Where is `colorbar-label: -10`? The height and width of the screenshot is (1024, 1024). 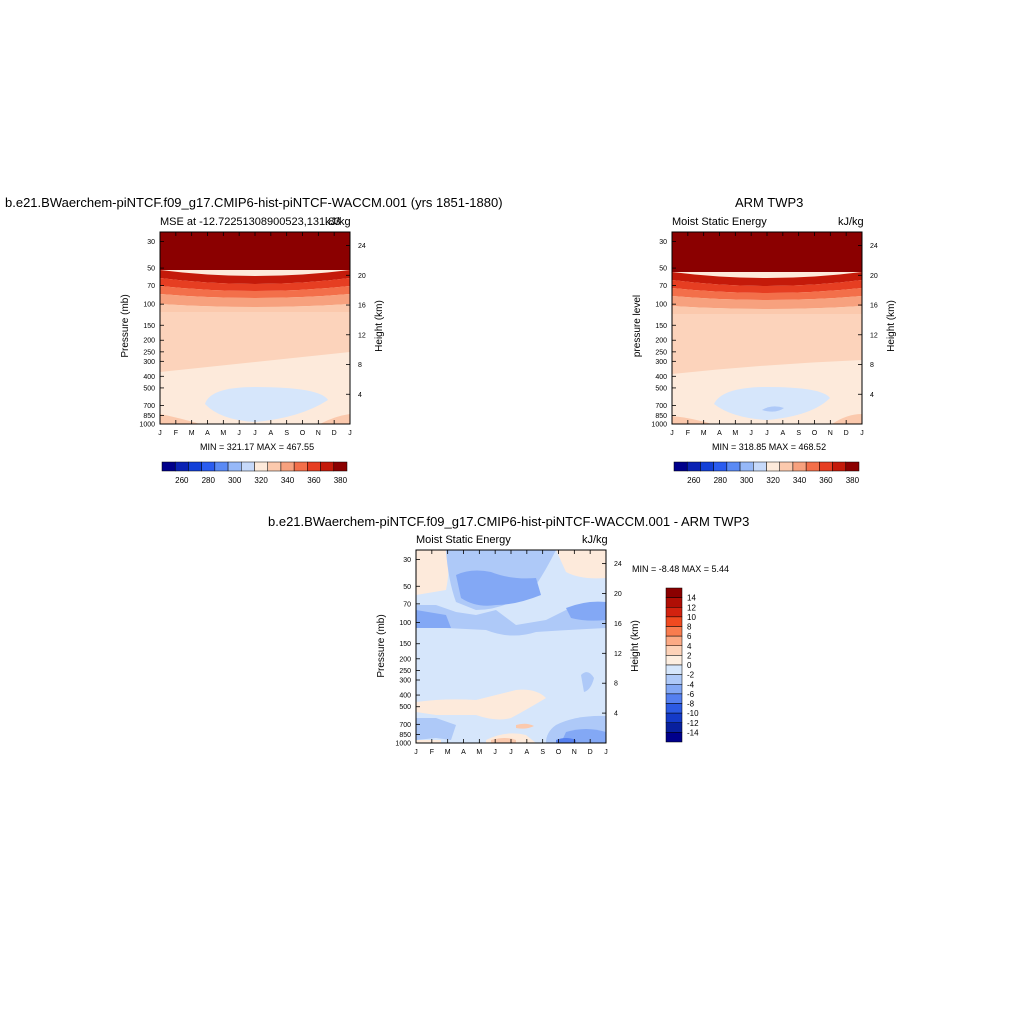 colorbar-label: -10 is located at coordinates (693, 713).